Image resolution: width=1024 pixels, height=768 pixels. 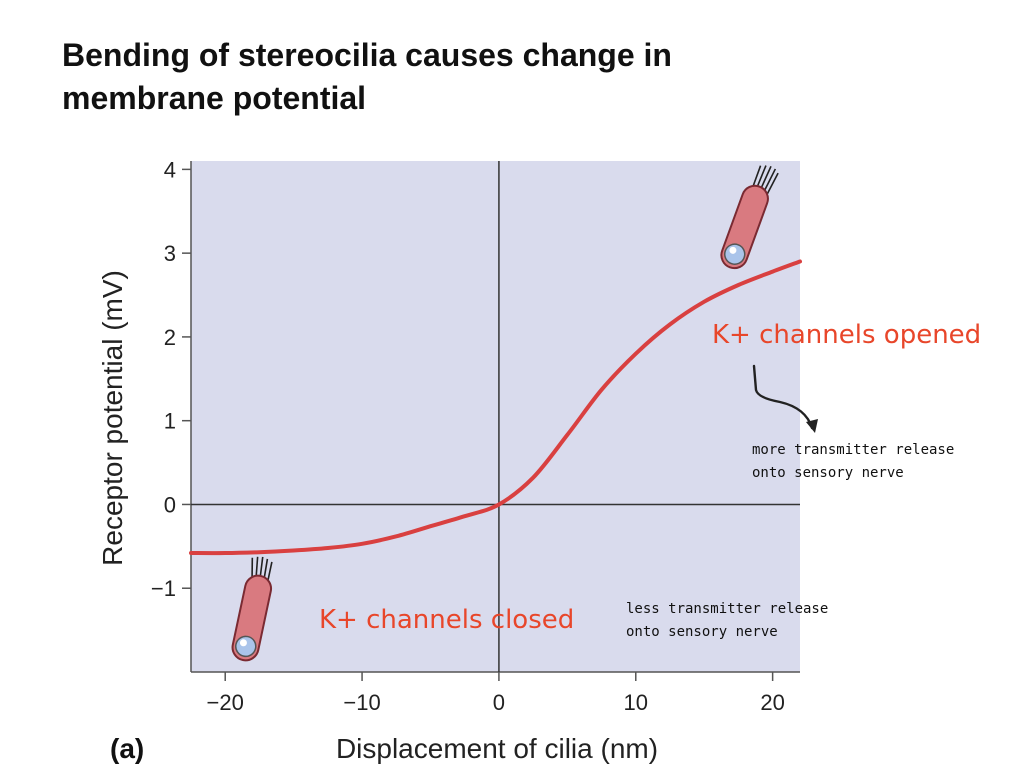 I want to click on hair-cell-closed-icon, so click(x=252, y=609).